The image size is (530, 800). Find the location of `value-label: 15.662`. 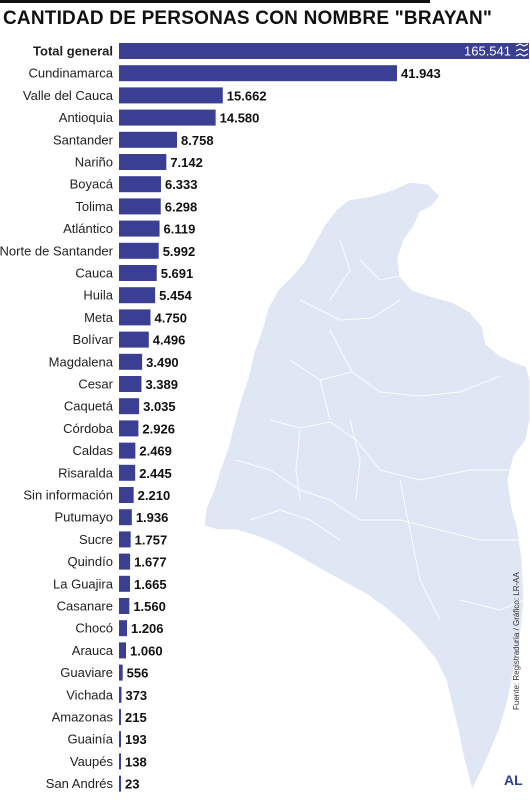

value-label: 15.662 is located at coordinates (247, 95).